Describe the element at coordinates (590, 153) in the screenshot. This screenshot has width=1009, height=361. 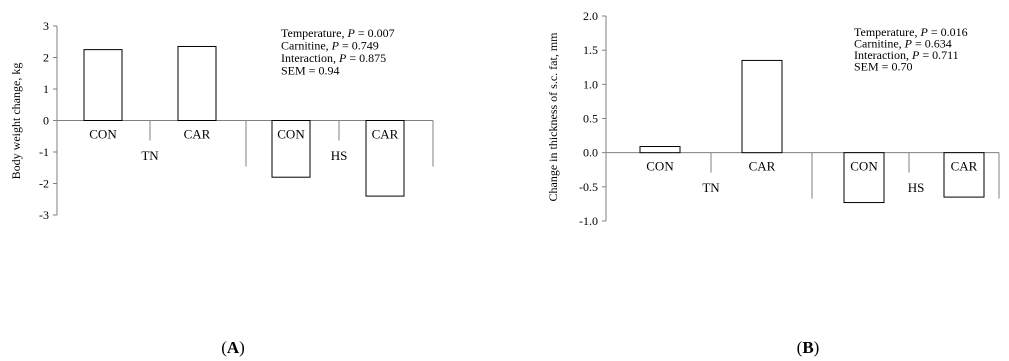
I see `y-tick-label: 0.0` at that location.